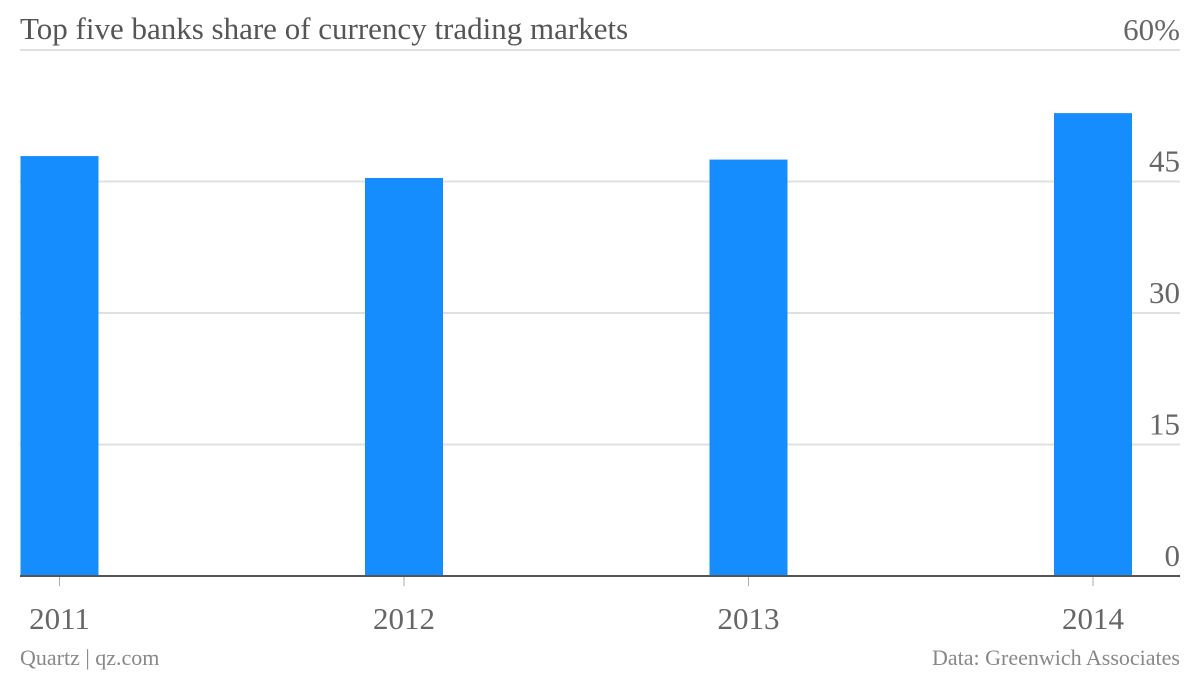  Describe the element at coordinates (404, 618) in the screenshot. I see `x-tick-label: 2012` at that location.